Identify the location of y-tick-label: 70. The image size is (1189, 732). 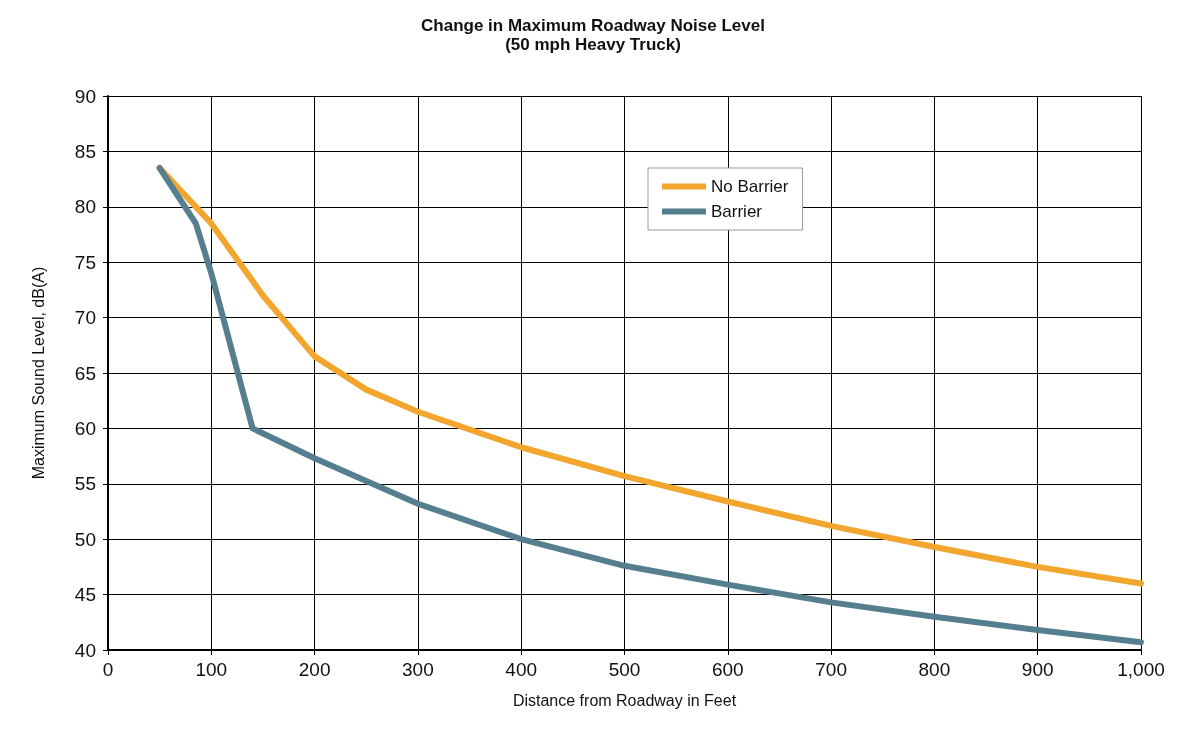
(85, 318).